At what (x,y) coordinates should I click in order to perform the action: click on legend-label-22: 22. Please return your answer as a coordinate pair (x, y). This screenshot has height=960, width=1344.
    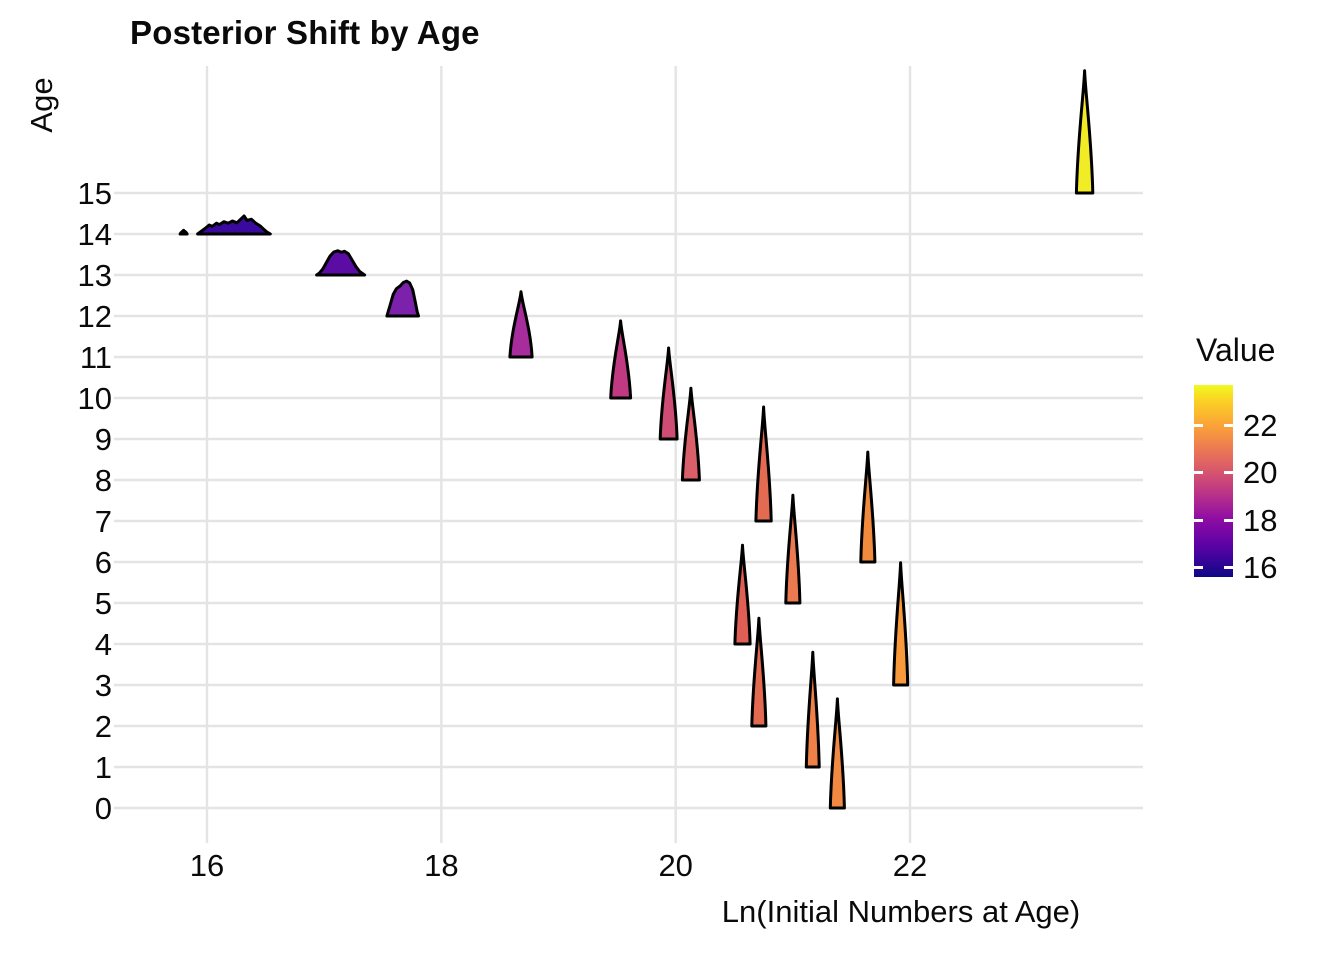
    Looking at the image, I should click on (1260, 425).